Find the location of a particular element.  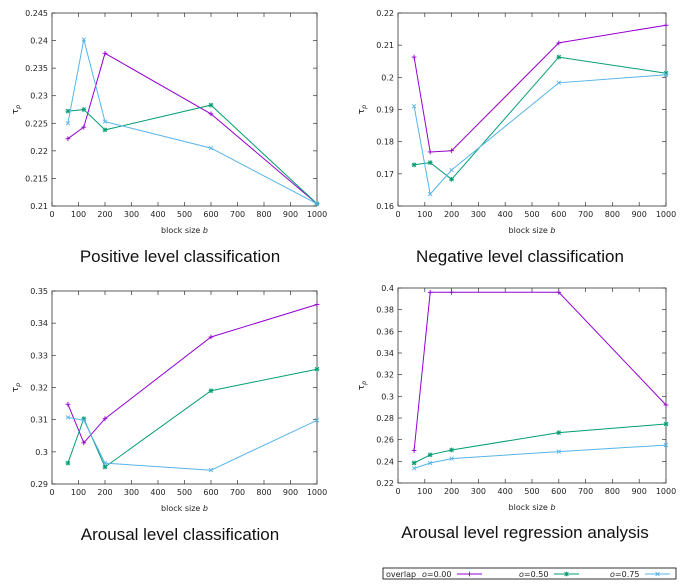

chart-title: Negative level classification is located at coordinates (520, 256).